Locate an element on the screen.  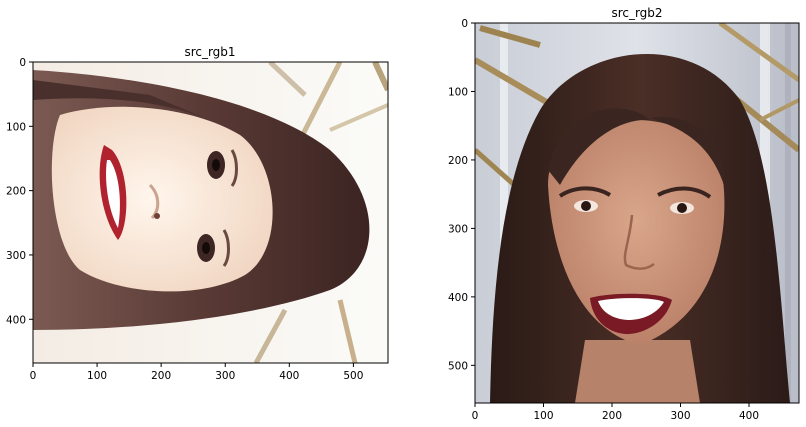
subplot-2-yaxis: 0 100 200 300 400 500 is located at coordinates (461, 195).